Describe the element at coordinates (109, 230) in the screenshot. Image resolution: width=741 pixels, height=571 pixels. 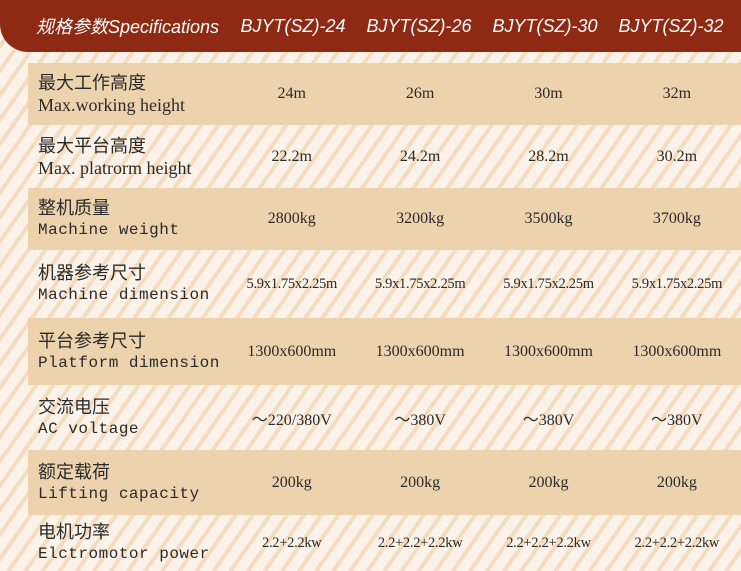
I see `label-en: Machine weight` at that location.